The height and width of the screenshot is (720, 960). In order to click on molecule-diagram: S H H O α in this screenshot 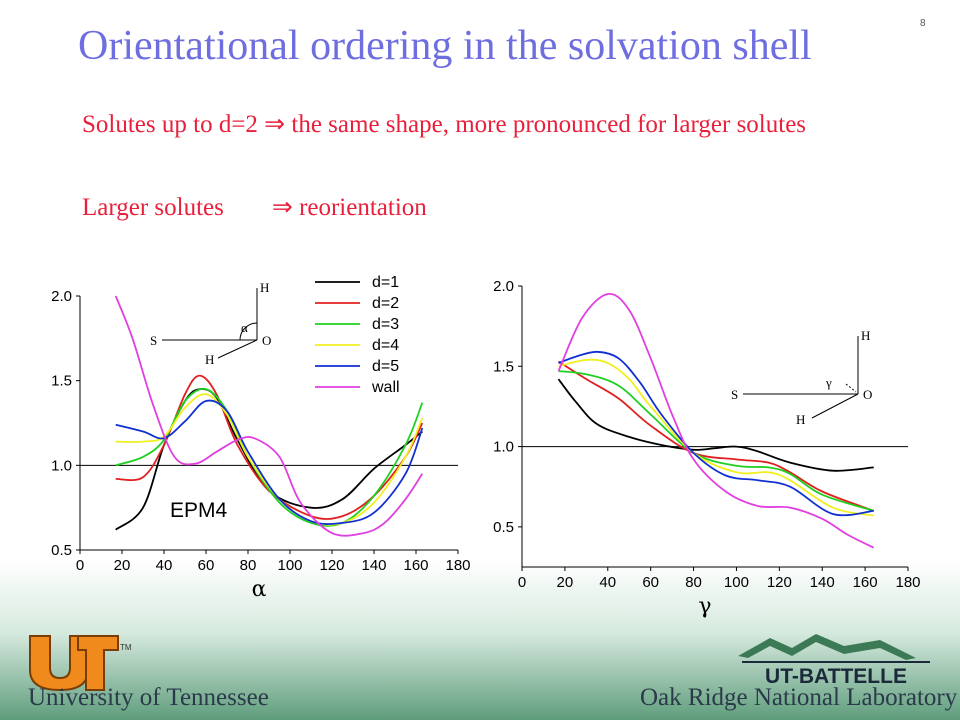, I will do `click(210, 323)`.